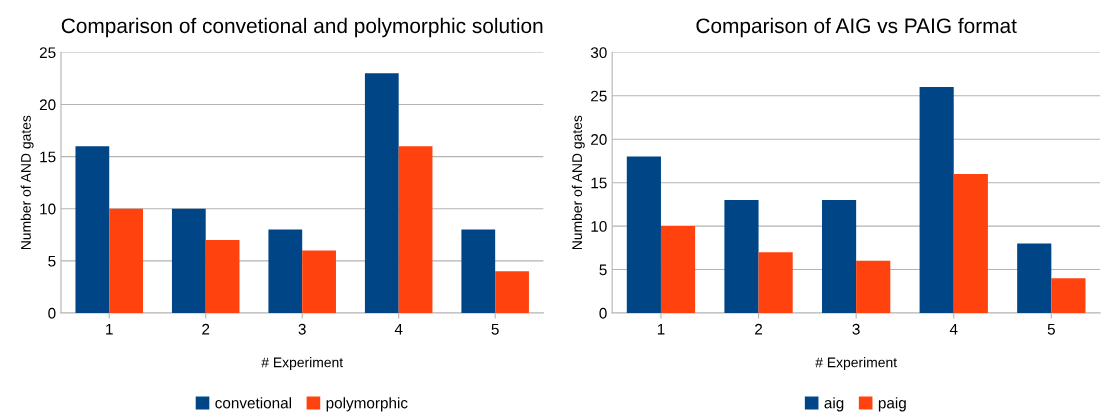 The width and height of the screenshot is (1109, 419). I want to click on legend-label: paig, so click(892, 404).